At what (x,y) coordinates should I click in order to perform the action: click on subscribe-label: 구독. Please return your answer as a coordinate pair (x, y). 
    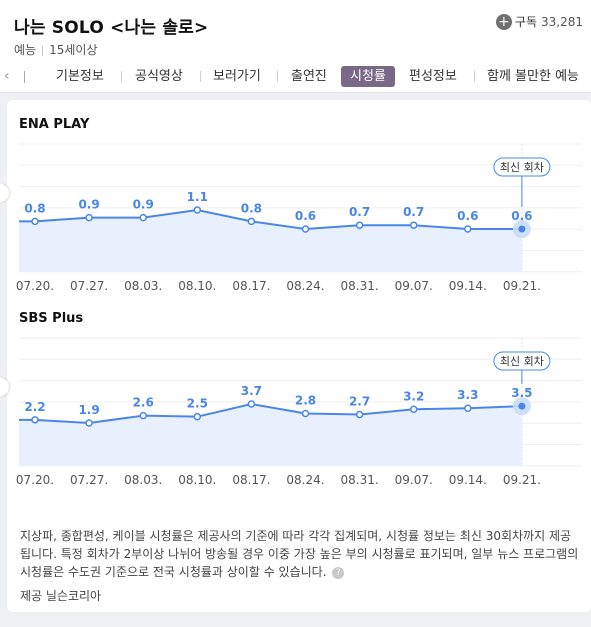
    Looking at the image, I should click on (525, 22).